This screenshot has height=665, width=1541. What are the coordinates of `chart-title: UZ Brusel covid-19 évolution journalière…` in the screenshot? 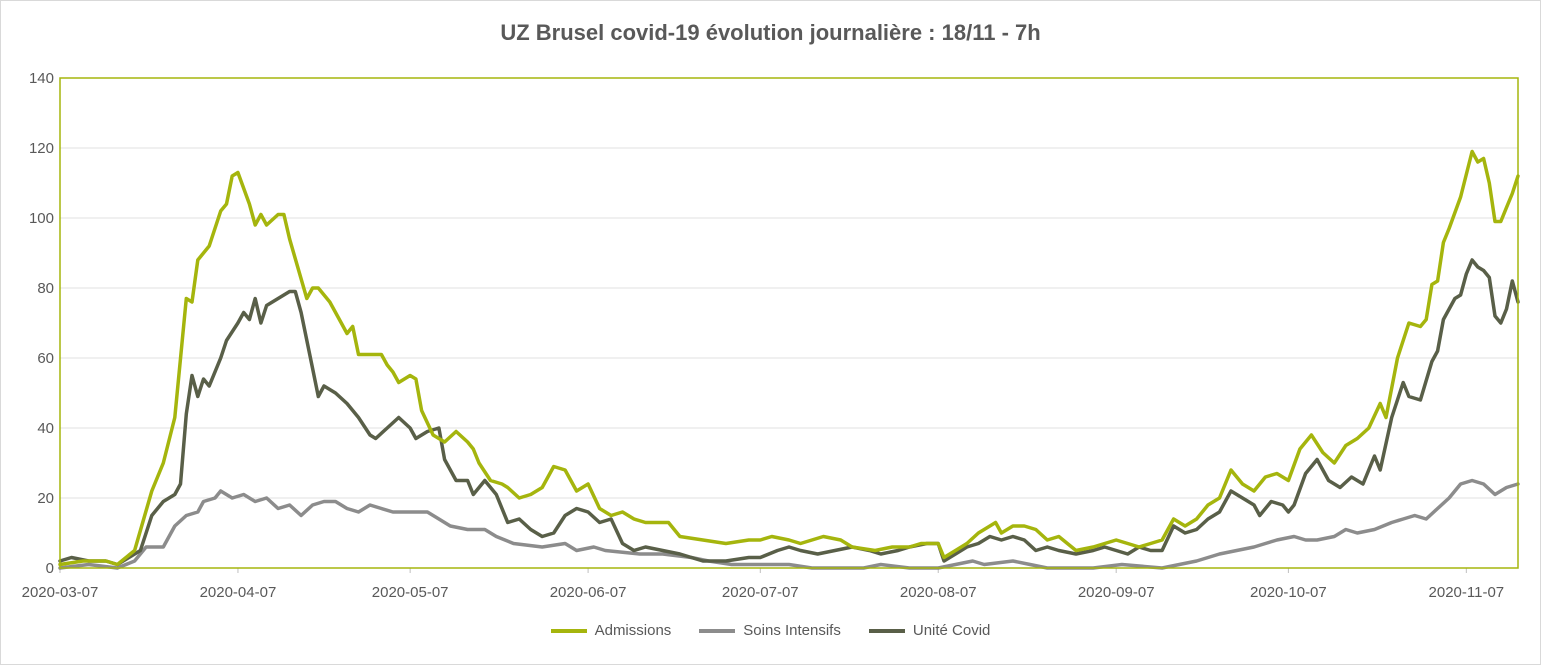 It's located at (770, 32).